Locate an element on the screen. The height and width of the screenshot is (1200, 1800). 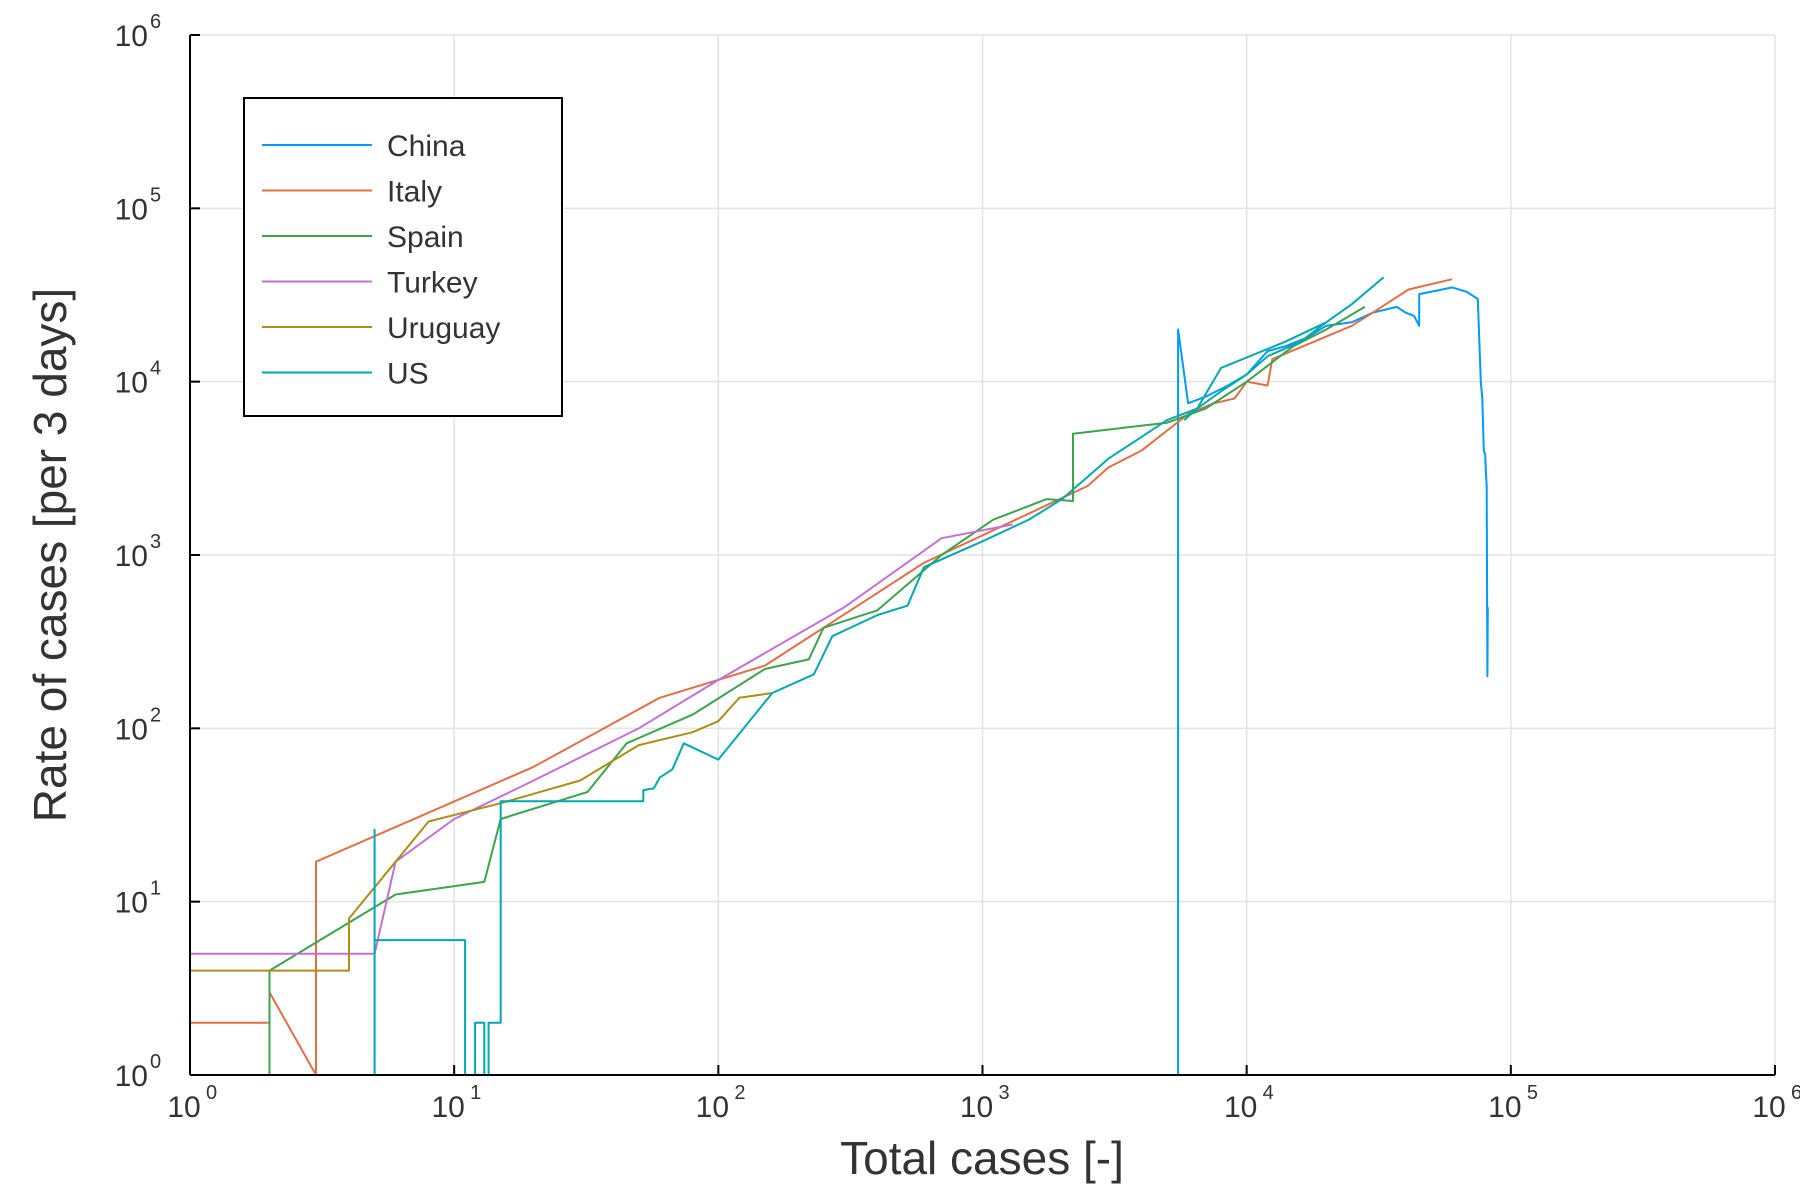
y-tick-exponent-5: 5 is located at coordinates (155, 195).